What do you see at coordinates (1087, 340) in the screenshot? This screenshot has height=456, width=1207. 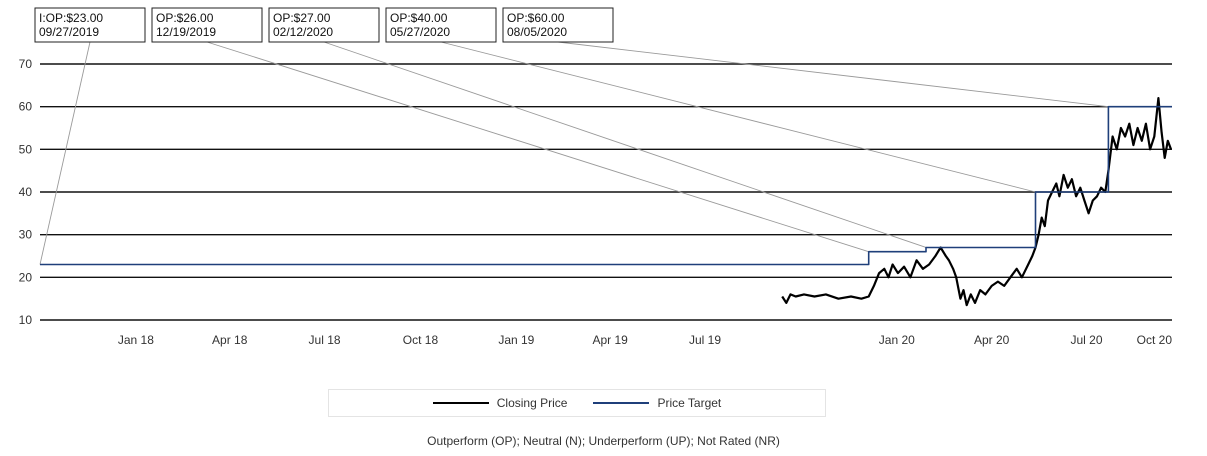 I see `x-tick-label-jul-20: Jul 20` at bounding box center [1087, 340].